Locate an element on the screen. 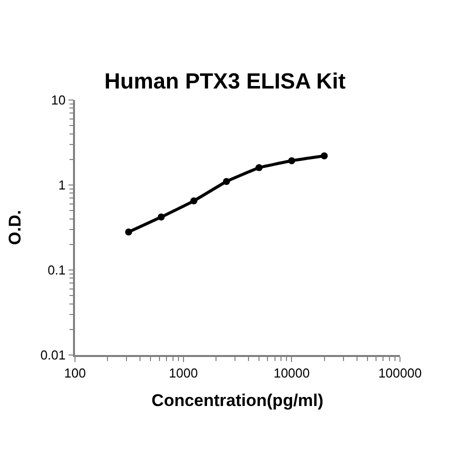  y-tick-label: 0.01 is located at coordinates (53, 355).